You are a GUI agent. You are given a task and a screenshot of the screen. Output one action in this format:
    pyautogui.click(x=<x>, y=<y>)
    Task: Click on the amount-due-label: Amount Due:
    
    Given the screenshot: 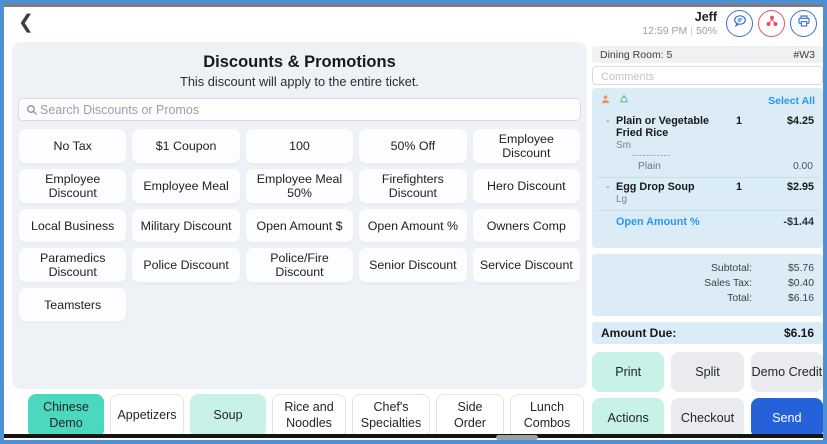 What is the action you would take?
    pyautogui.click(x=639, y=333)
    